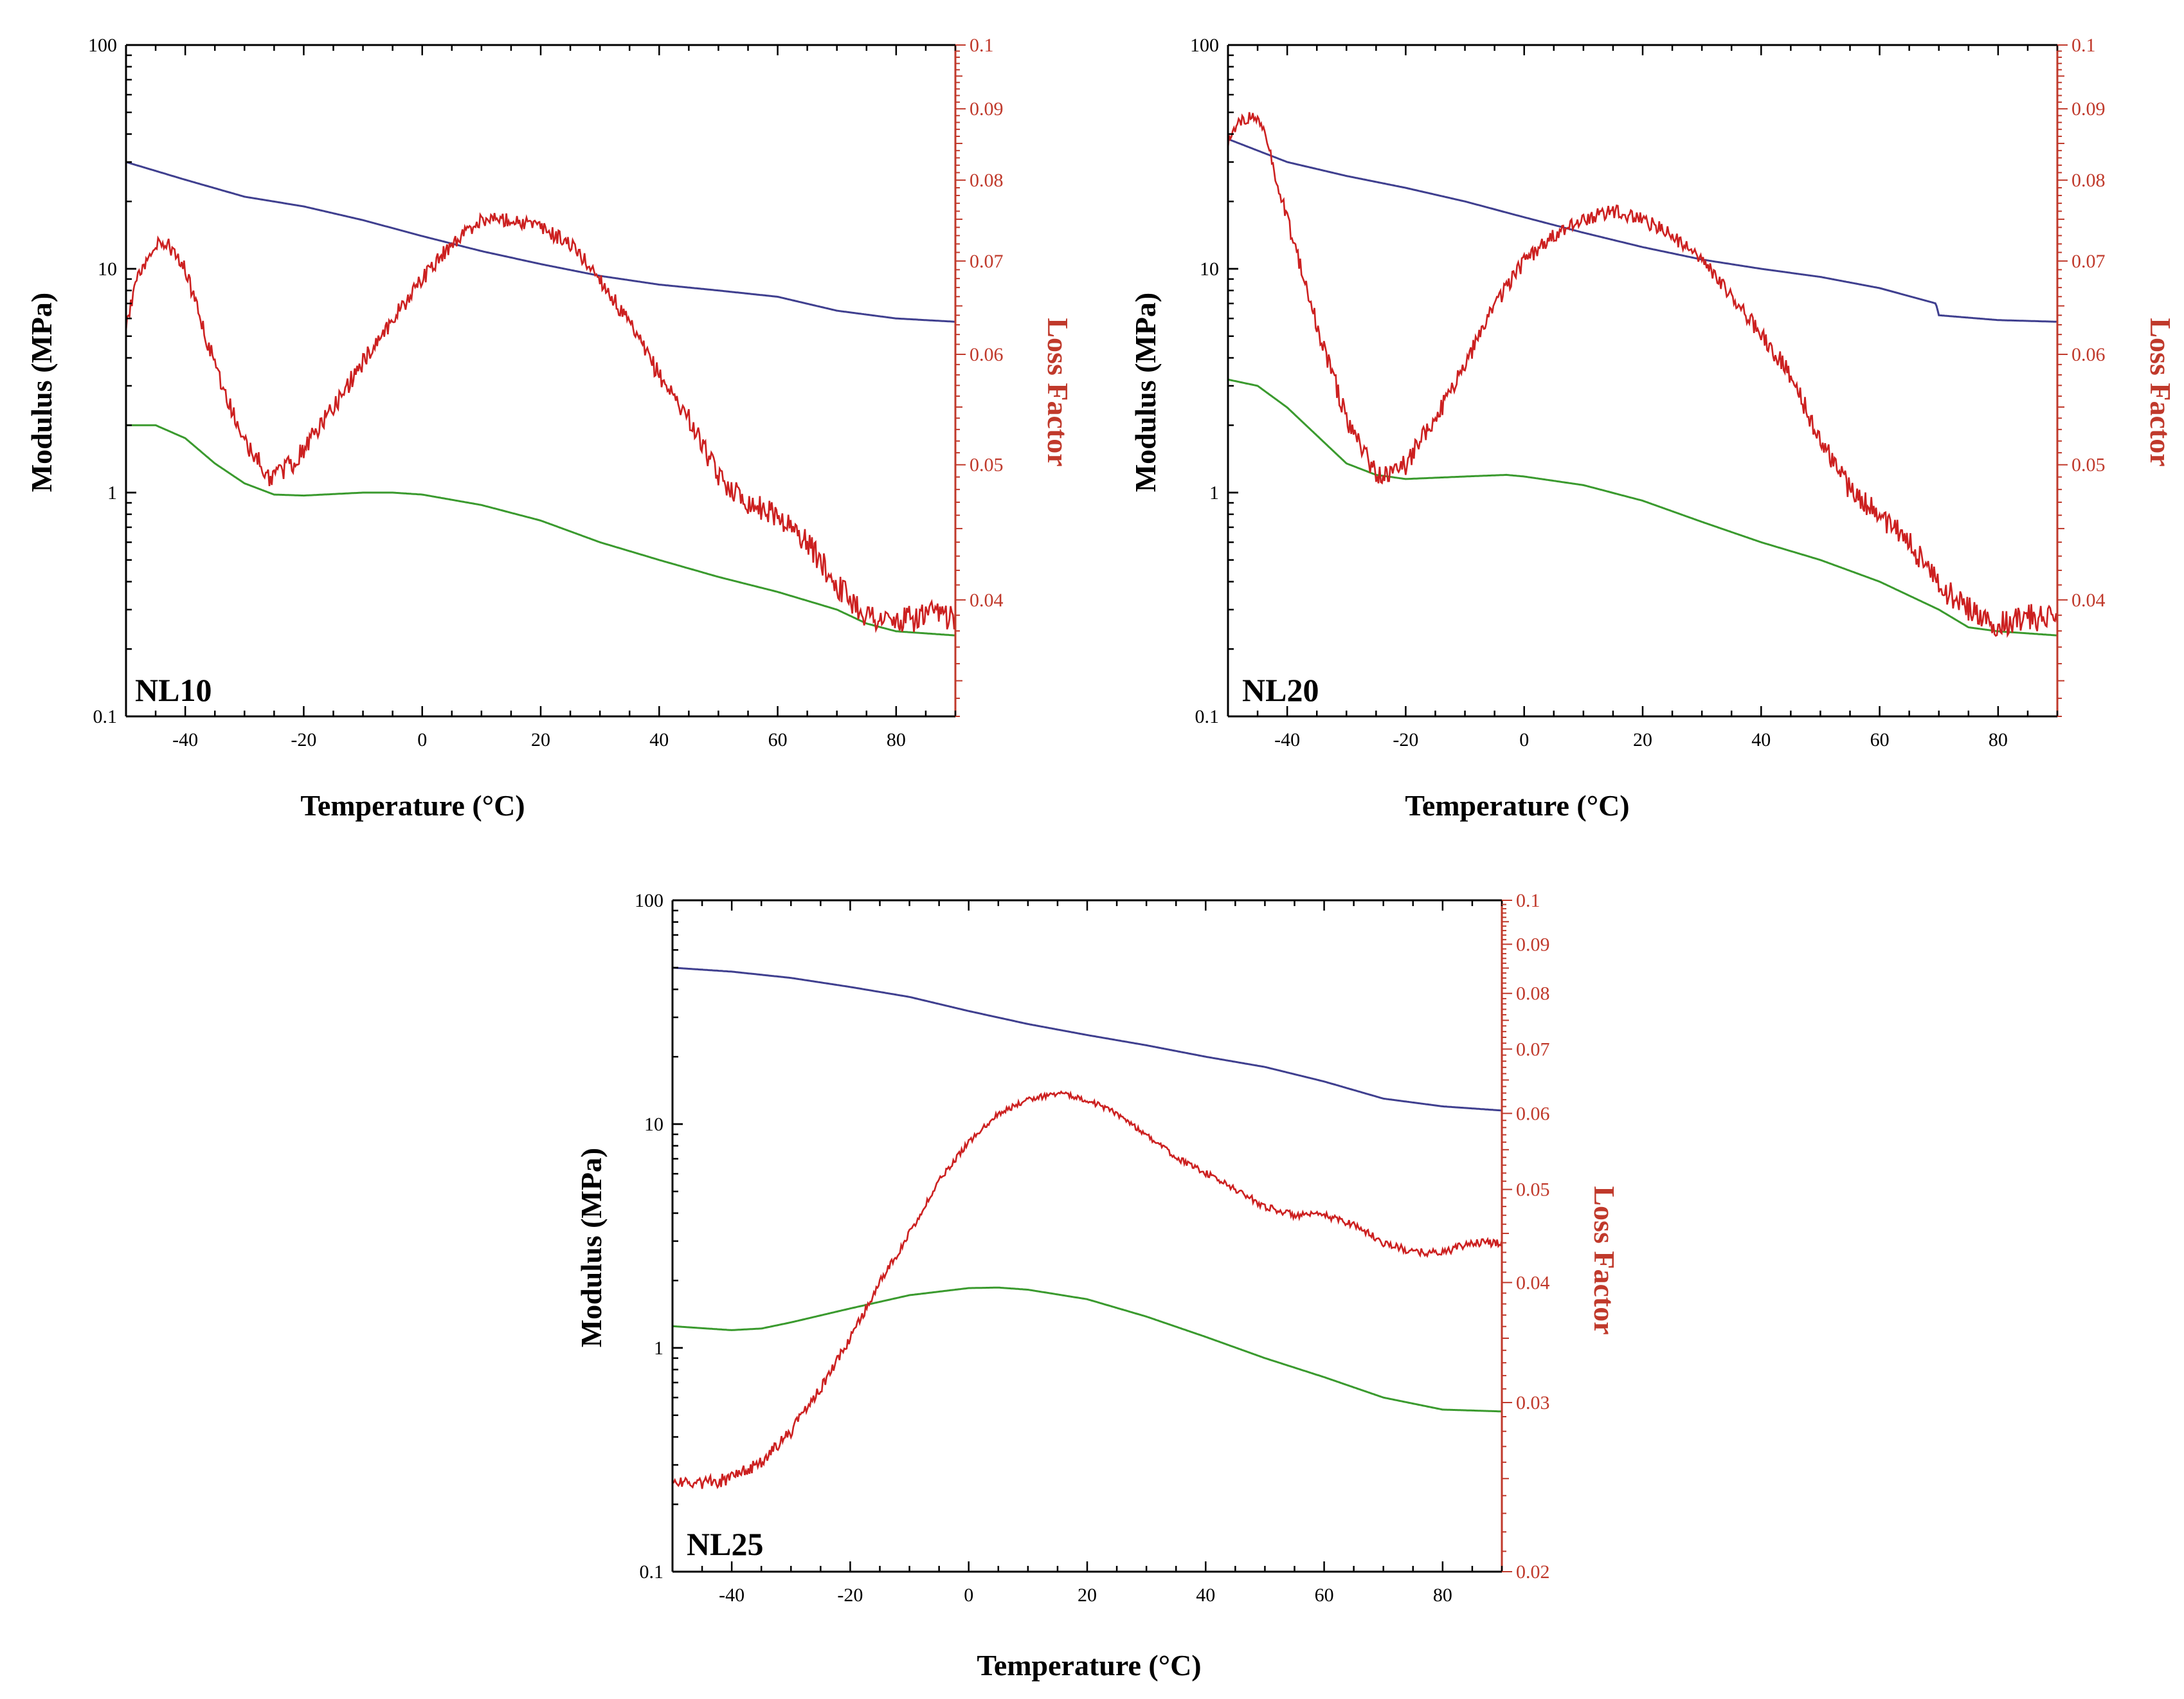 Image resolution: width=2184 pixels, height=1699 pixels. Describe the element at coordinates (1533, 1572) in the screenshot. I see `y2-tick-label: 0.02` at that location.